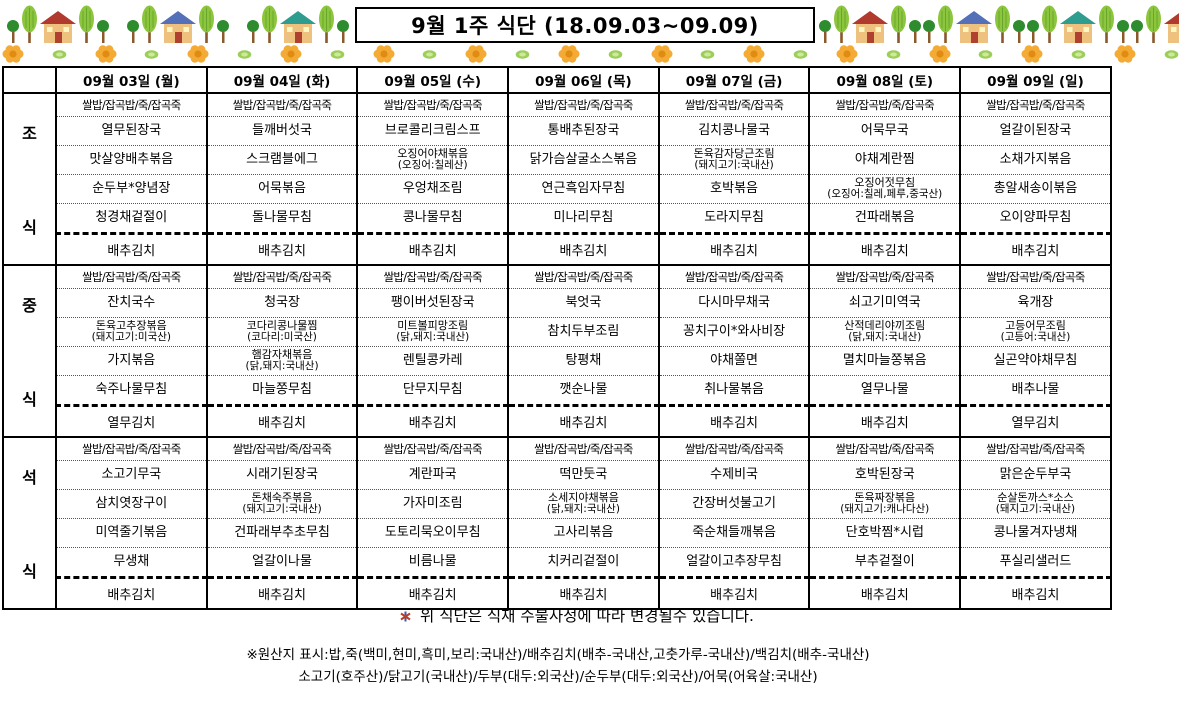 This screenshot has width=1179, height=720. I want to click on dish-cell: 콩나물무침, so click(432, 218).